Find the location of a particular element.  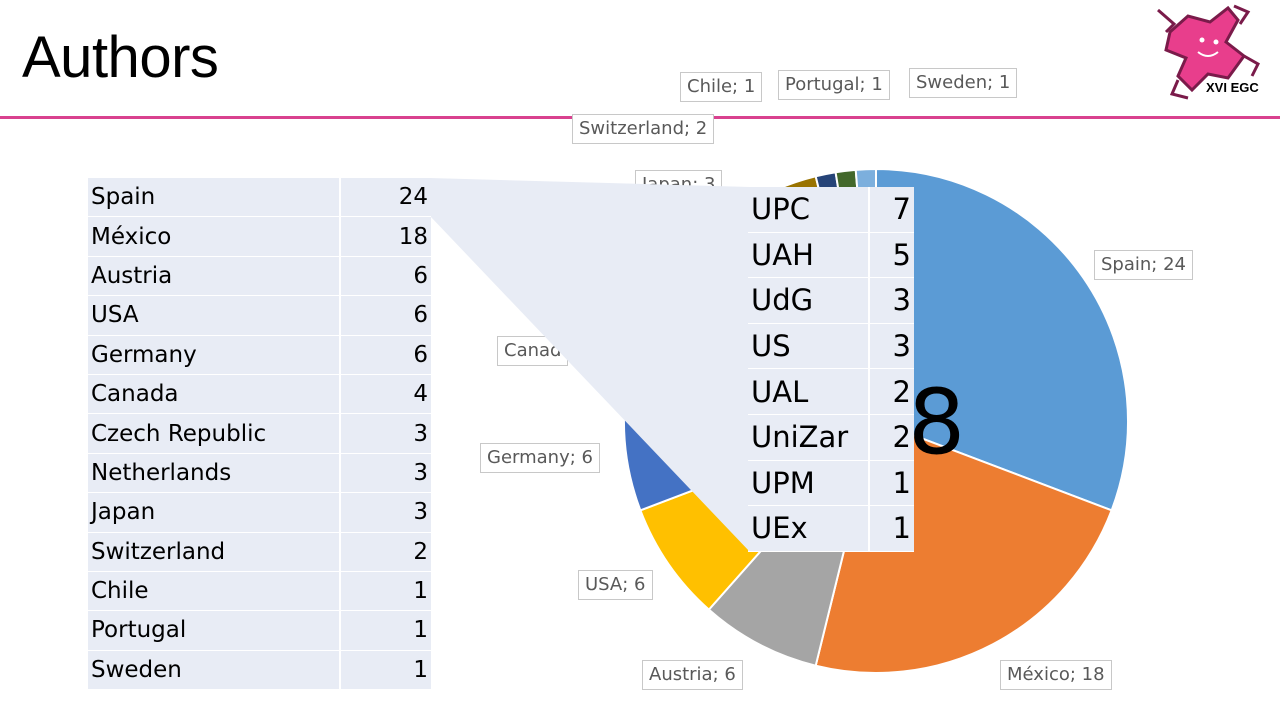

university-name: UPM is located at coordinates (808, 483).